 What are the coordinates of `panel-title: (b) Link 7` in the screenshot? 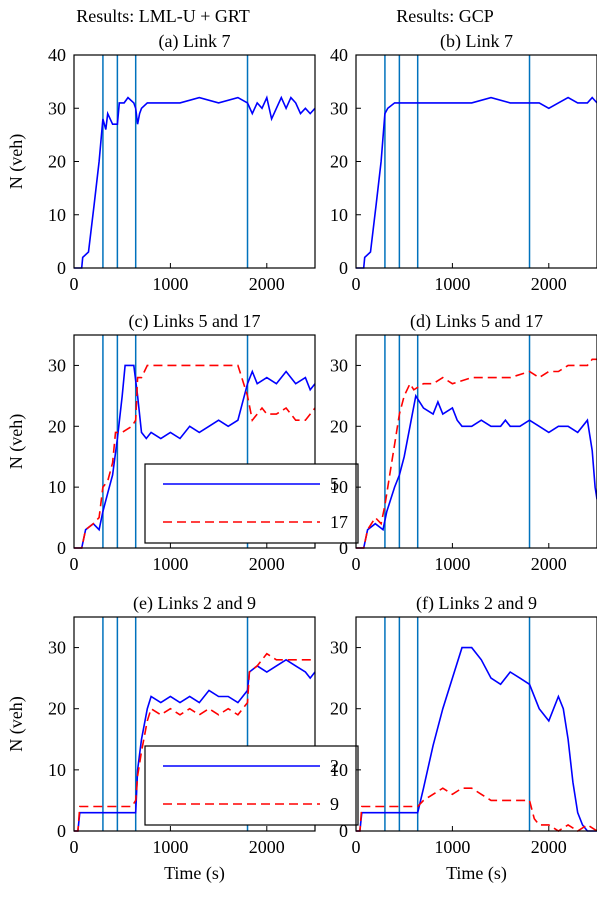 It's located at (476, 41).